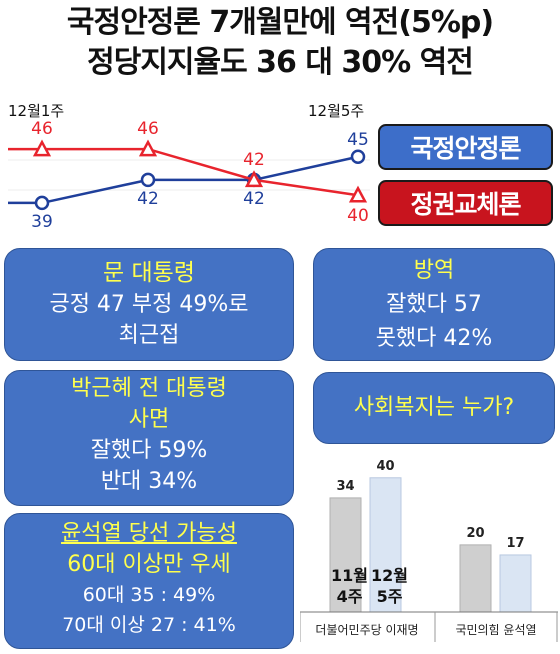  What do you see at coordinates (149, 419) in the screenshot?
I see `park-headline2: 사면` at bounding box center [149, 419].